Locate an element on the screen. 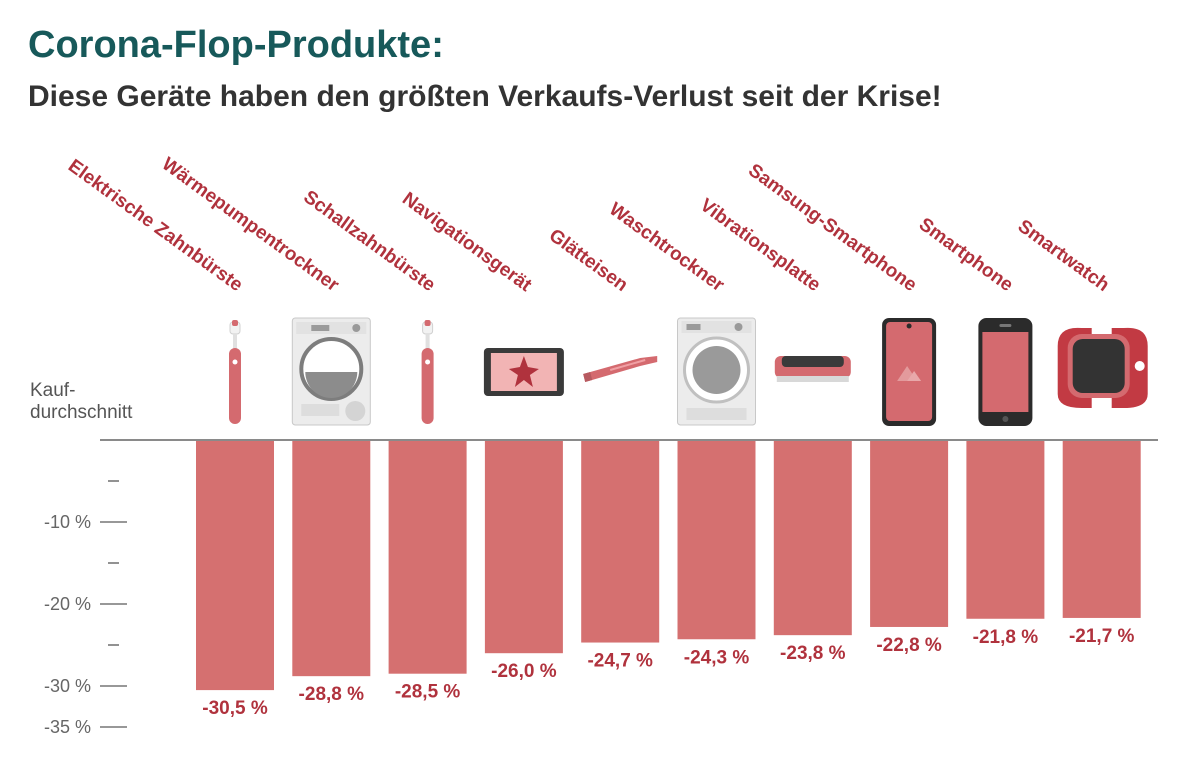  category-label: Elektrische Zahnbürste is located at coordinates (155, 226).